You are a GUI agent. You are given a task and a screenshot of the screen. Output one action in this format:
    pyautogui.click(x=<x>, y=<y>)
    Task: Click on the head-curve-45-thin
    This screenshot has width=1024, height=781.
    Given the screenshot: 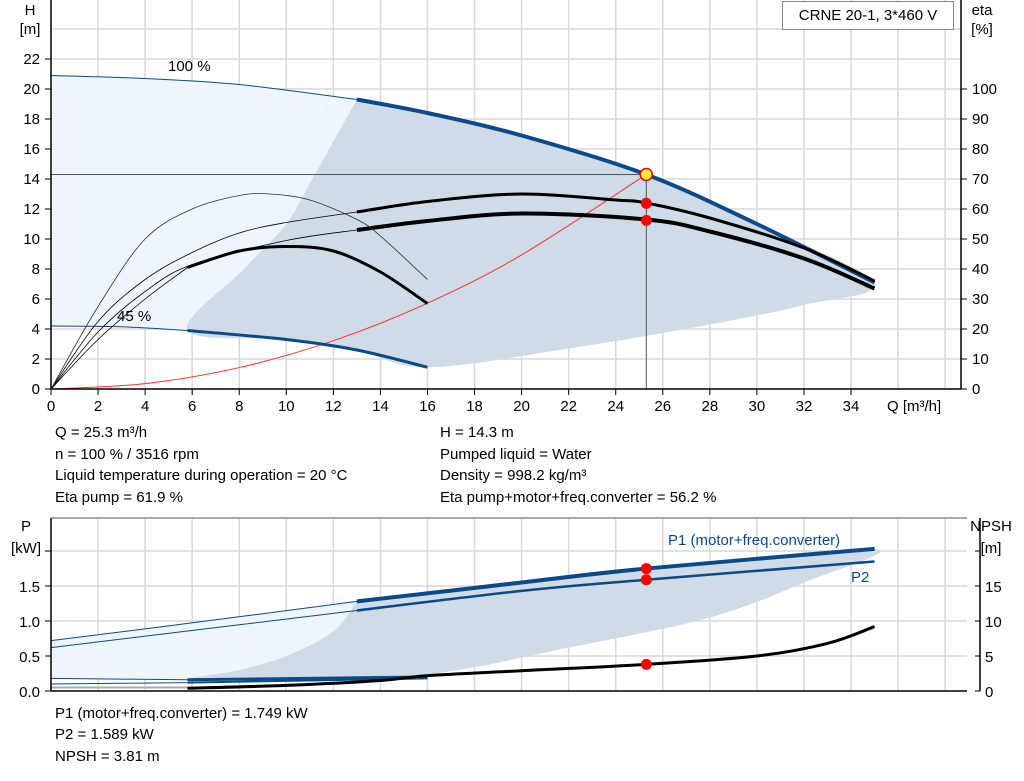 What is the action you would take?
    pyautogui.click(x=119, y=328)
    